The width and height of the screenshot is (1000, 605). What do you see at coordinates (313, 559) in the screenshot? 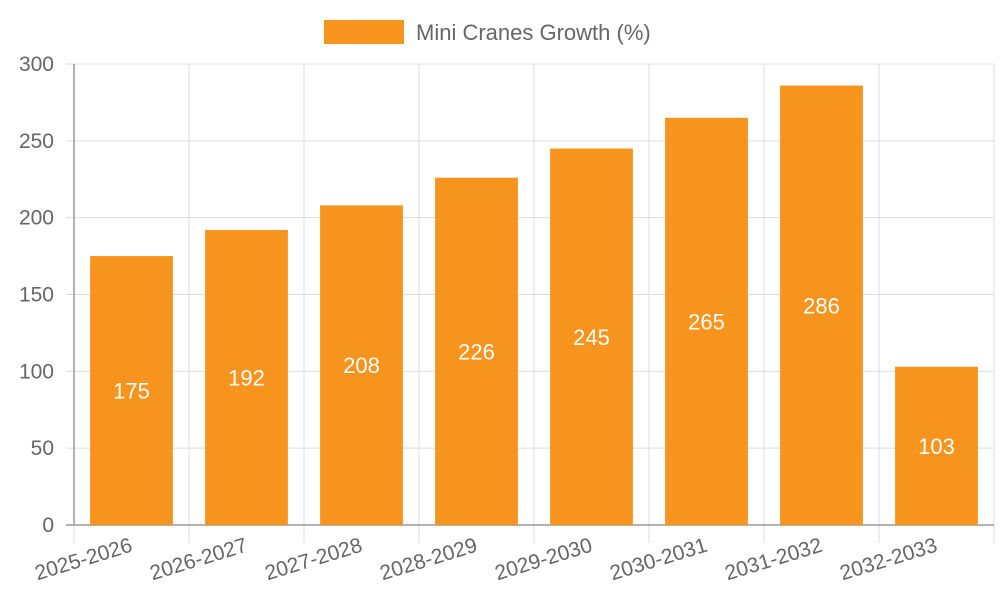
I see `x-tick-label: 2027-2028` at bounding box center [313, 559].